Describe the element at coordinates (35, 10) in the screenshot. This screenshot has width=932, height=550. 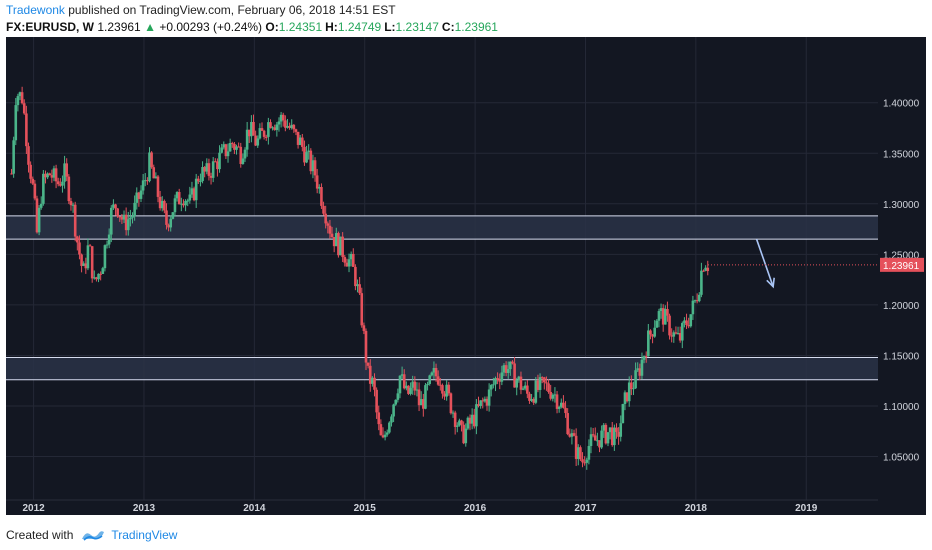
I see `author-link: Tradewonk` at that location.